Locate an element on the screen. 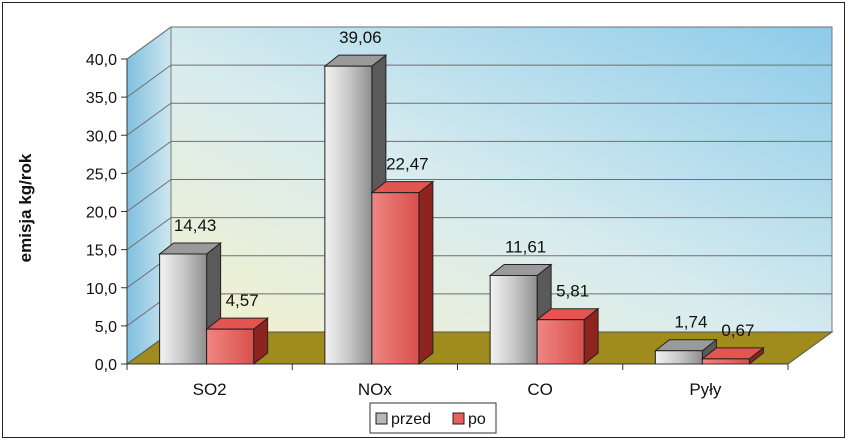 This screenshot has height=442, width=849. y-tick-label: 20,0 is located at coordinates (101, 213).